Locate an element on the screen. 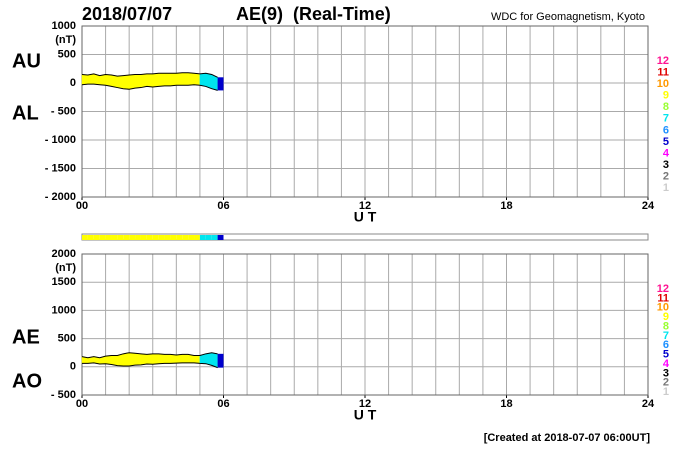  station-legend-label: 11 is located at coordinates (663, 72).